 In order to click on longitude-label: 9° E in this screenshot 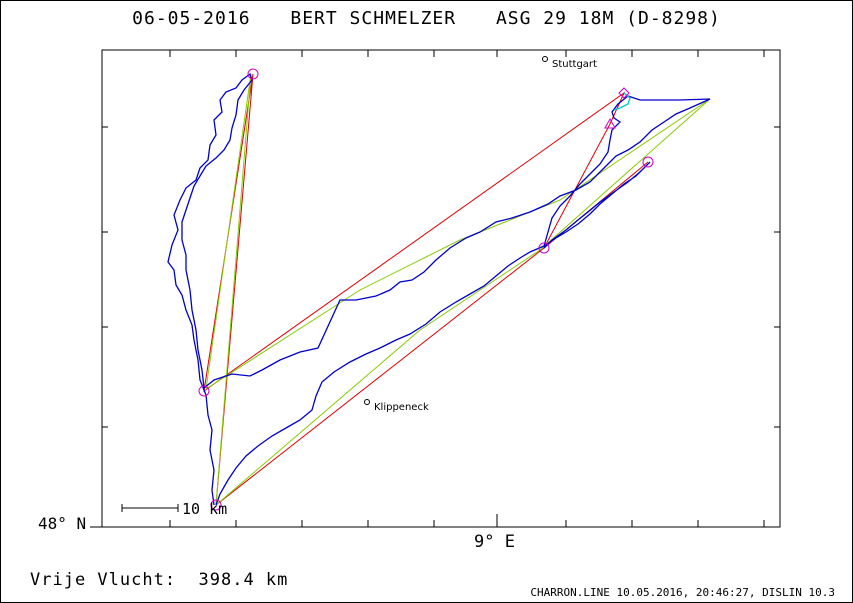, I will do `click(494, 542)`.